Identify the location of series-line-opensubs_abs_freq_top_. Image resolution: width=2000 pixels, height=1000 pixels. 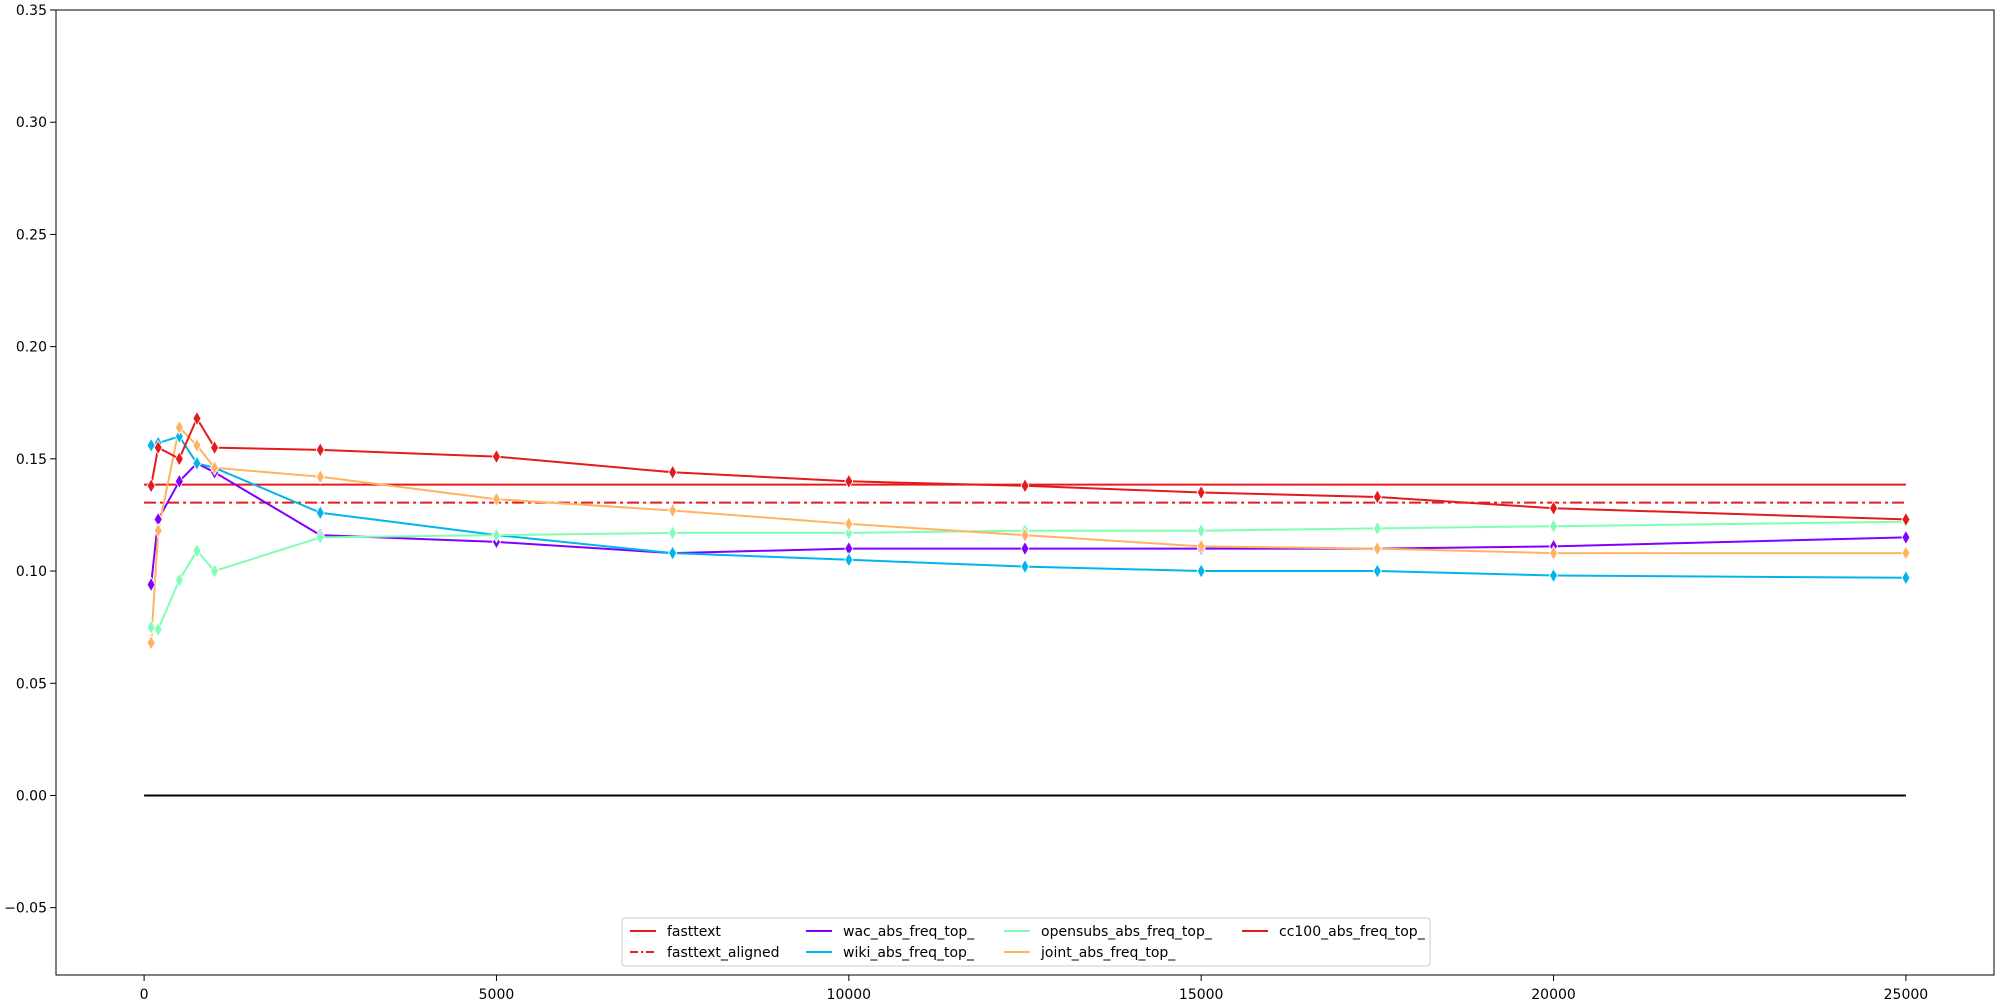
(1028, 575).